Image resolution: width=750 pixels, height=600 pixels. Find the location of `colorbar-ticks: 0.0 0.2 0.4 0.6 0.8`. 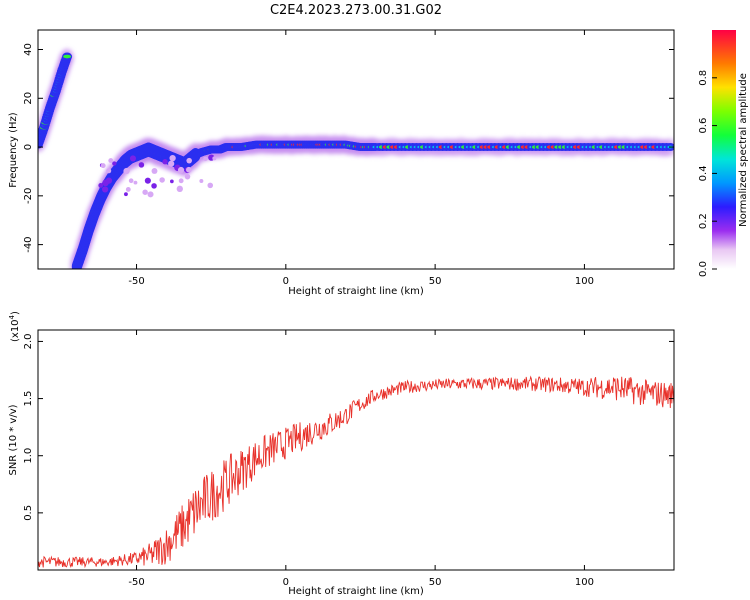

colorbar-ticks: 0.0 0.2 0.4 0.6 0.8 is located at coordinates (707, 173).